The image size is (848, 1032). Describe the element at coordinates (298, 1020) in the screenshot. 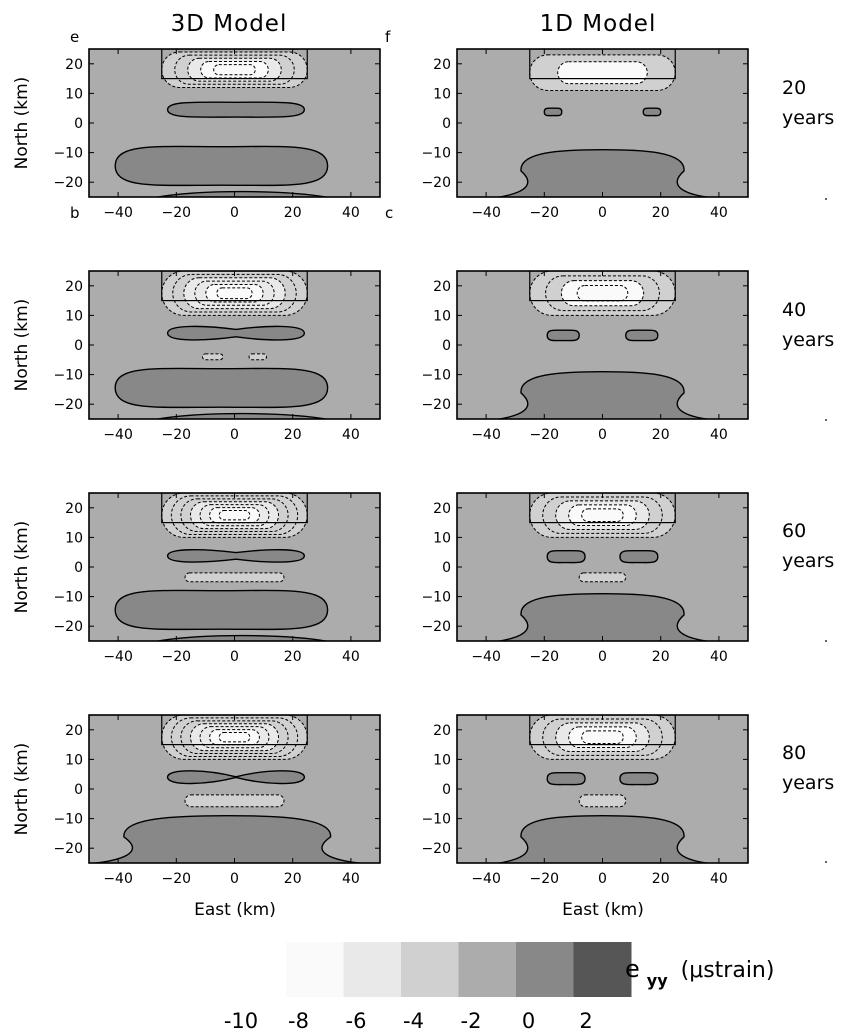

I see `colorbar-tick-label: -8` at that location.